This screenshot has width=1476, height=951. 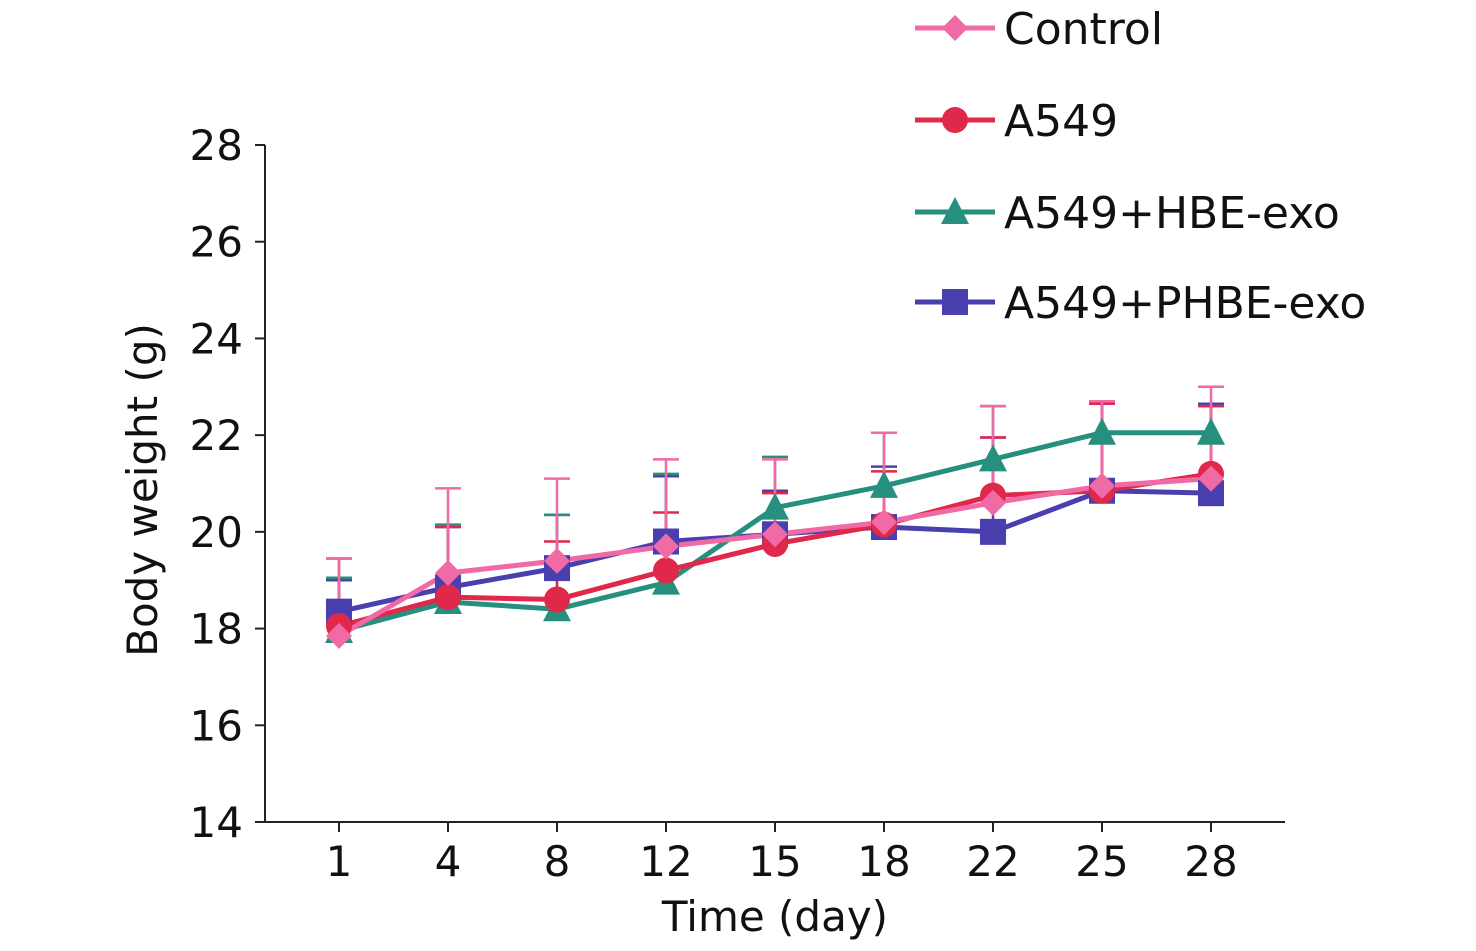 I want to click on x-tick-label: 12, so click(x=665, y=861).